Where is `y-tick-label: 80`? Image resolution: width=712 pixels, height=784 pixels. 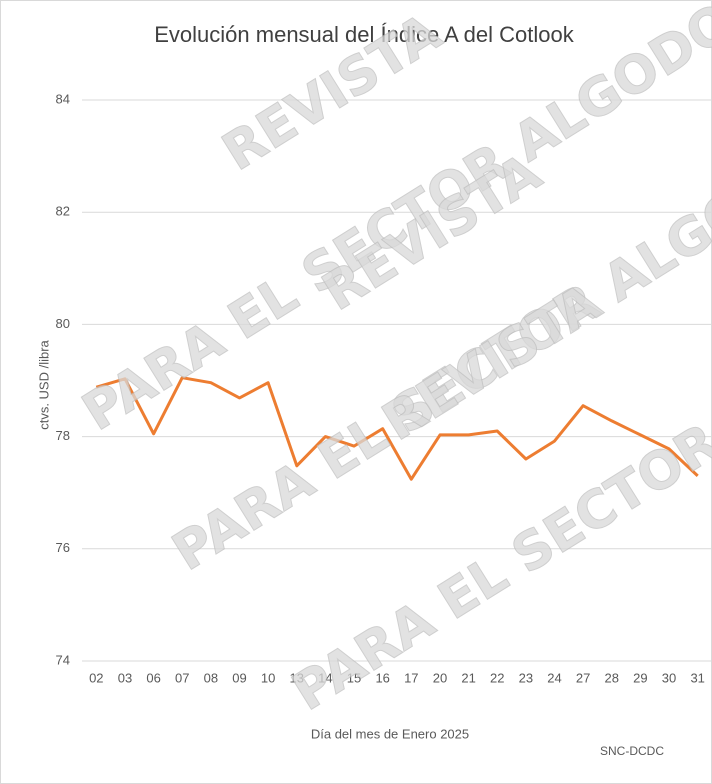 y-tick-label: 80 is located at coordinates (63, 323).